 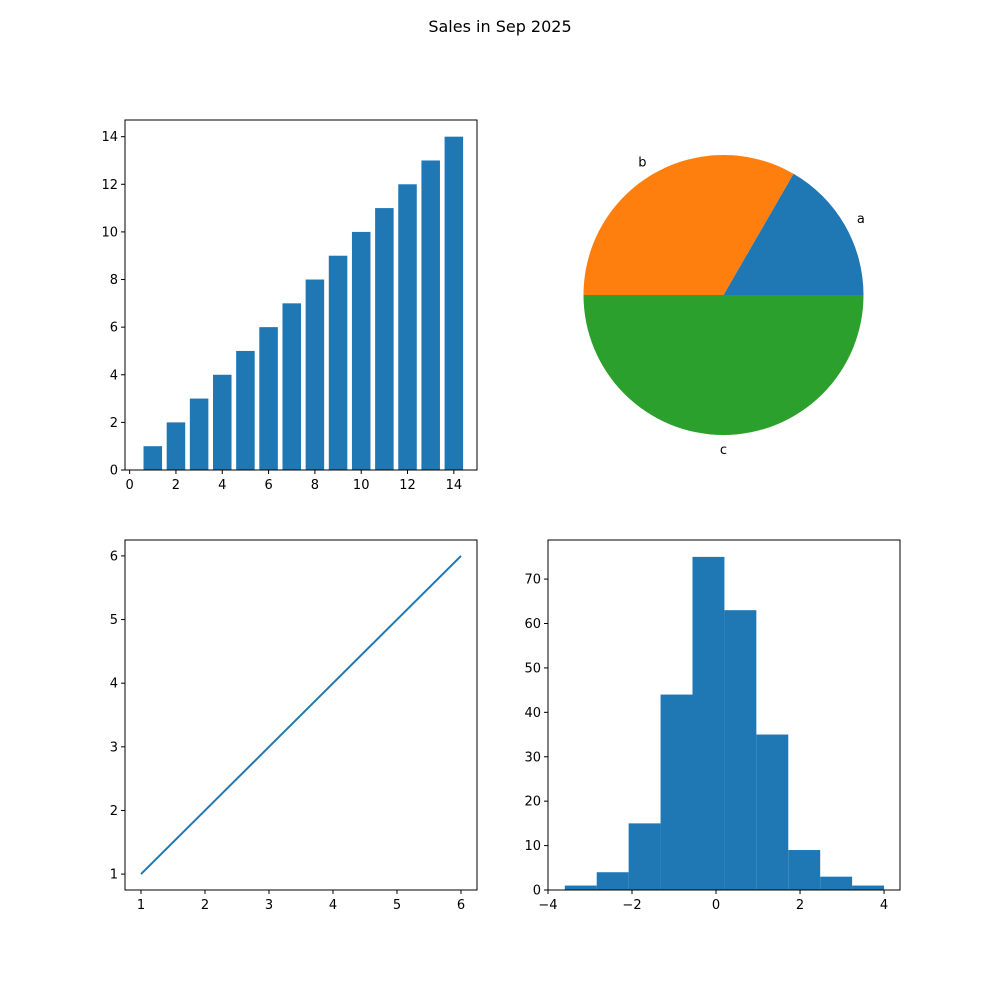 What do you see at coordinates (268, 485) in the screenshot?
I see `bar-chart-x-tick-label: 6` at bounding box center [268, 485].